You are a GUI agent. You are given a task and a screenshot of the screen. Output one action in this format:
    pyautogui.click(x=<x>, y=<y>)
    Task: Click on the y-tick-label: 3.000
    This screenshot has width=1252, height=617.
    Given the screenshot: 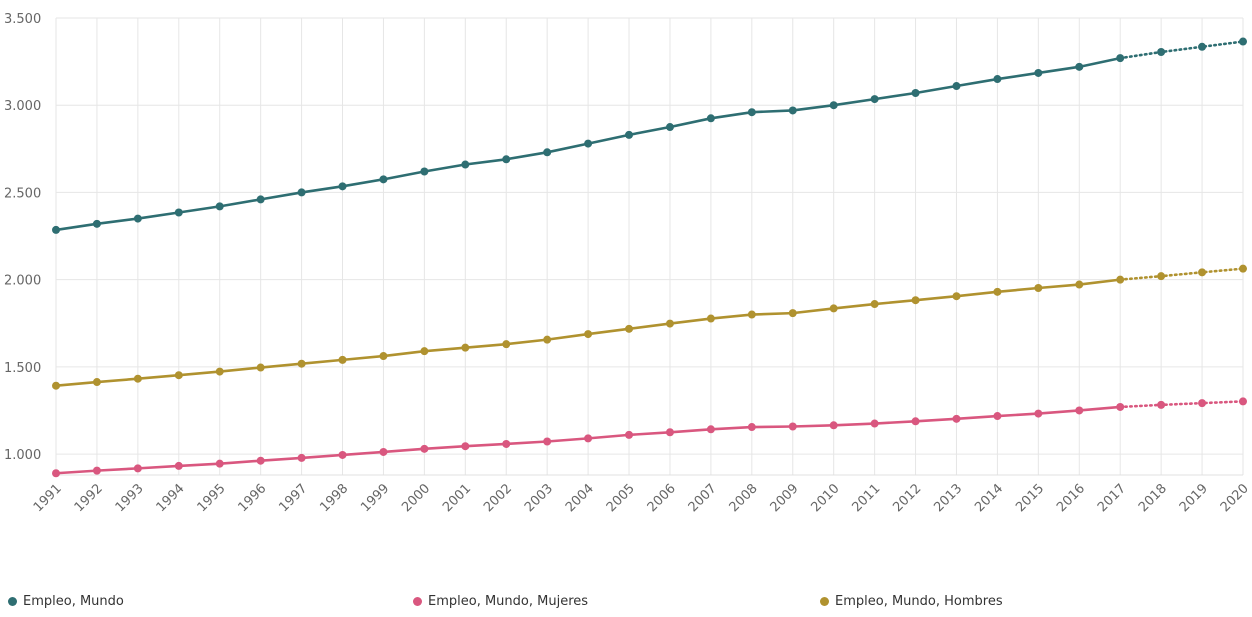 What is the action you would take?
    pyautogui.click(x=22, y=106)
    